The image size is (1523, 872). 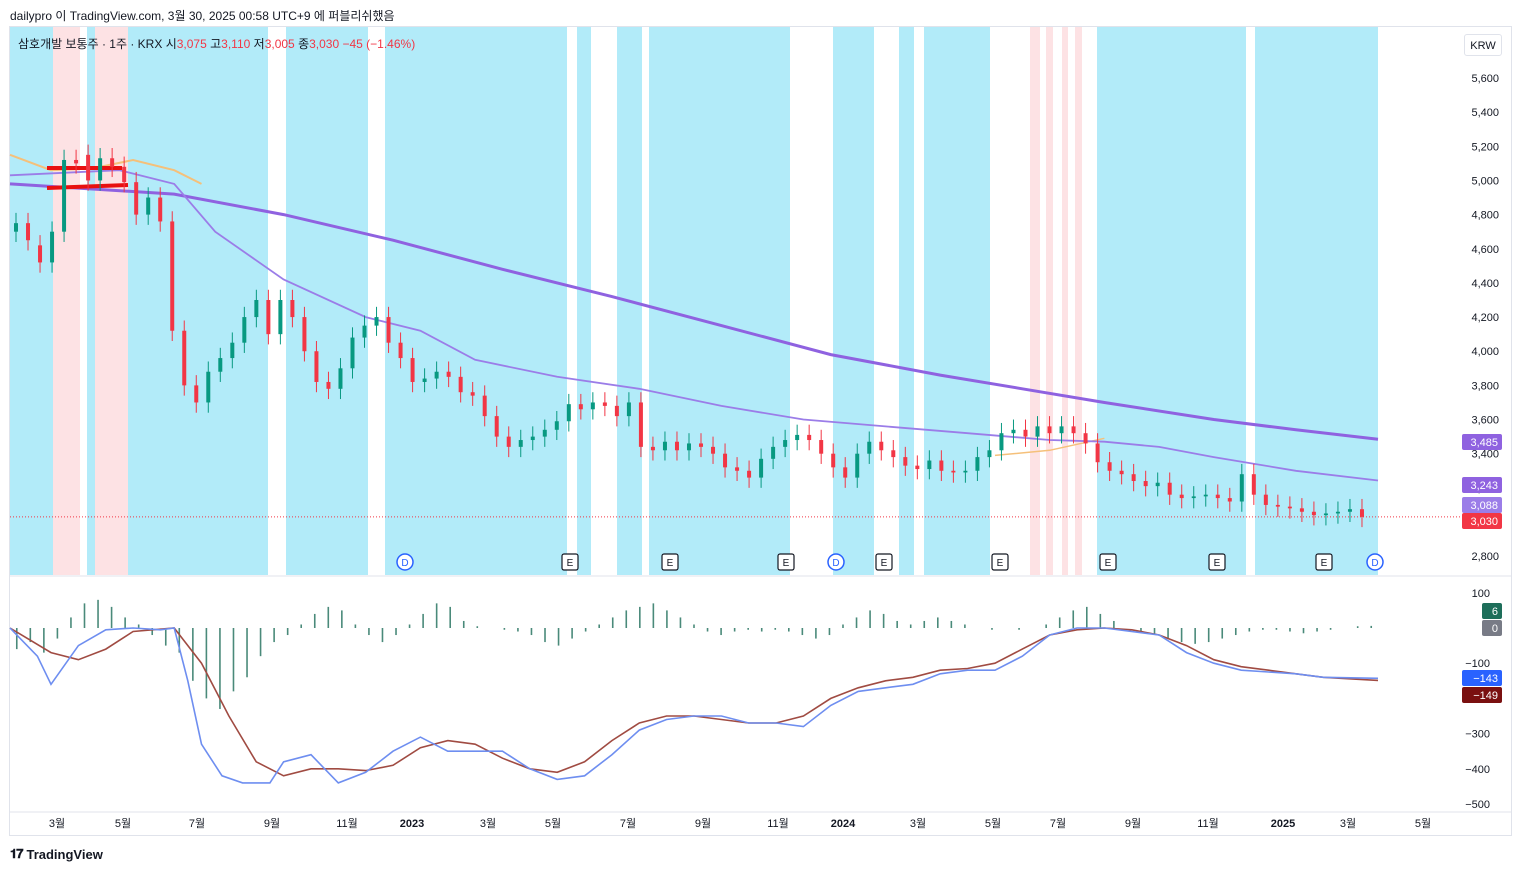 What do you see at coordinates (1485, 318) in the screenshot?
I see `price-tick-label: 4,200` at bounding box center [1485, 318].